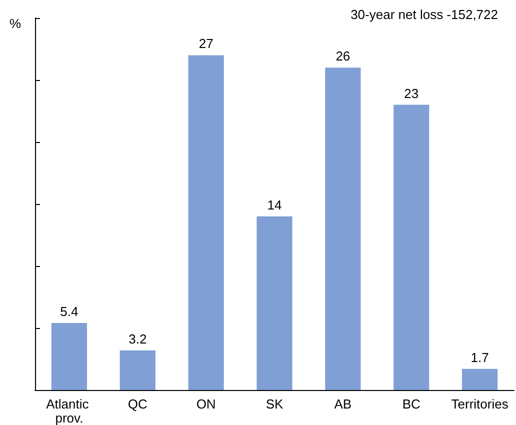  I want to click on x-tick-label: AB, so click(343, 404).